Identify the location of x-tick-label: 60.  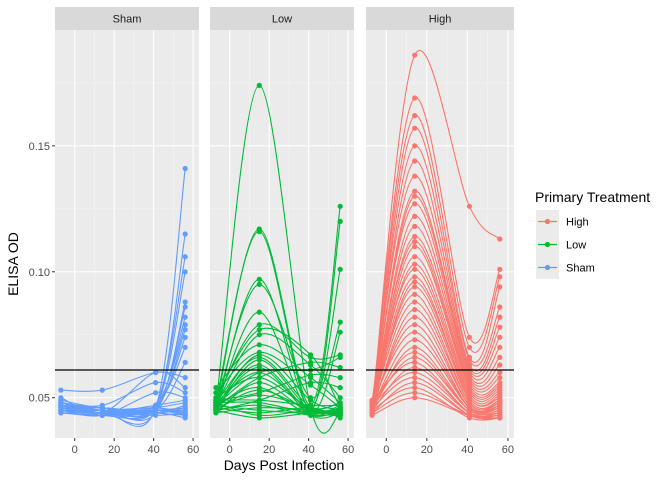
(193, 450).